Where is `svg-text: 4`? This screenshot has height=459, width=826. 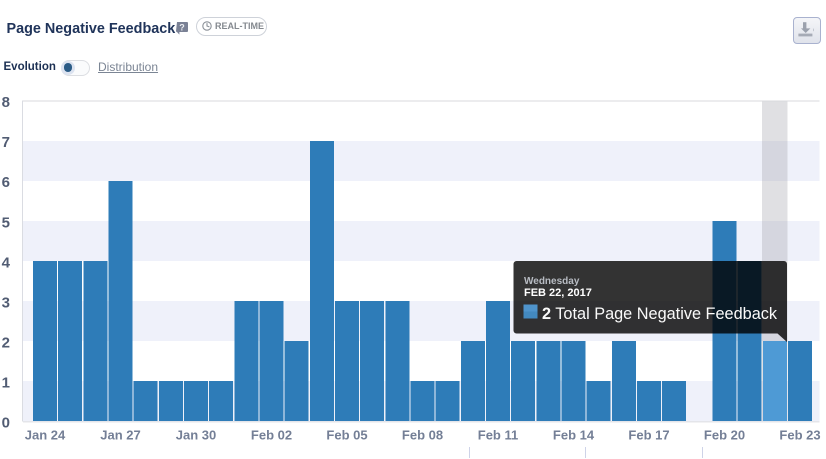
svg-text: 4 is located at coordinates (6, 262).